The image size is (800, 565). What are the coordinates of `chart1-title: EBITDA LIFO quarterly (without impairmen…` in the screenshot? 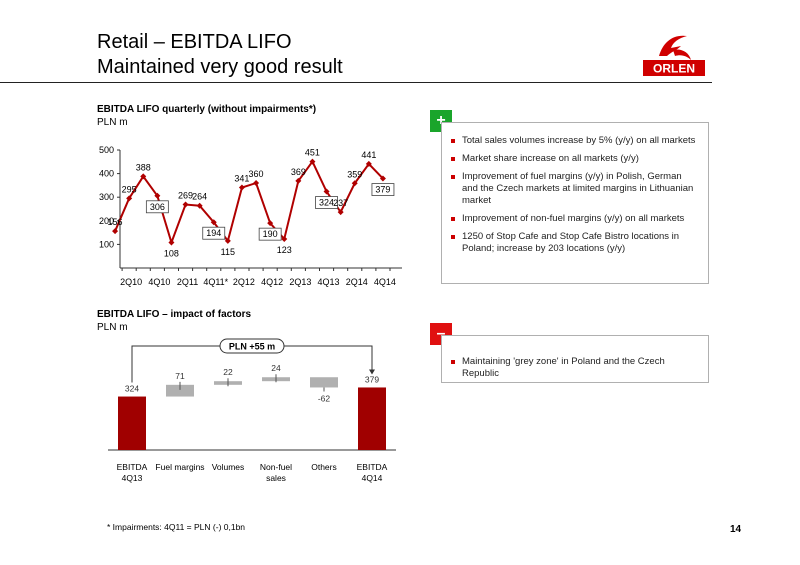 It's located at (207, 109).